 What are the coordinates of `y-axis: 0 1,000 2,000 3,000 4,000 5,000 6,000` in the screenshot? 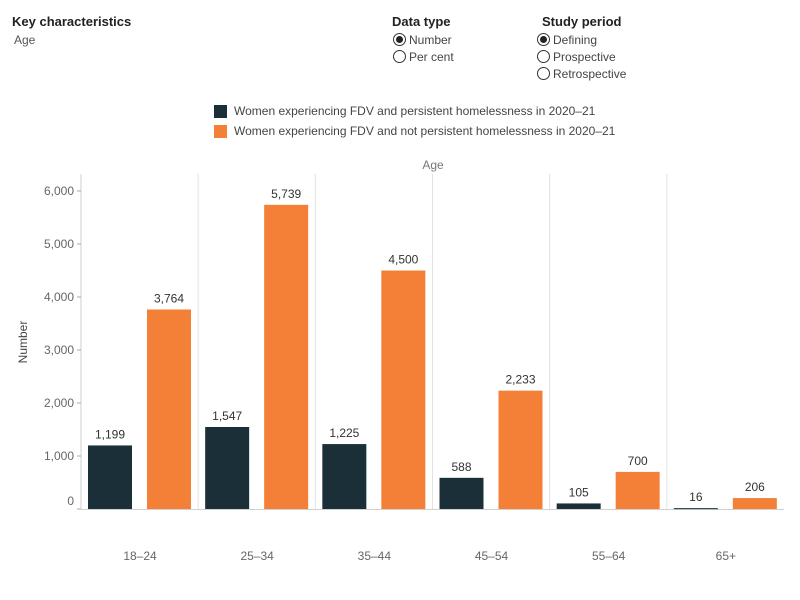 It's located at (62, 347).